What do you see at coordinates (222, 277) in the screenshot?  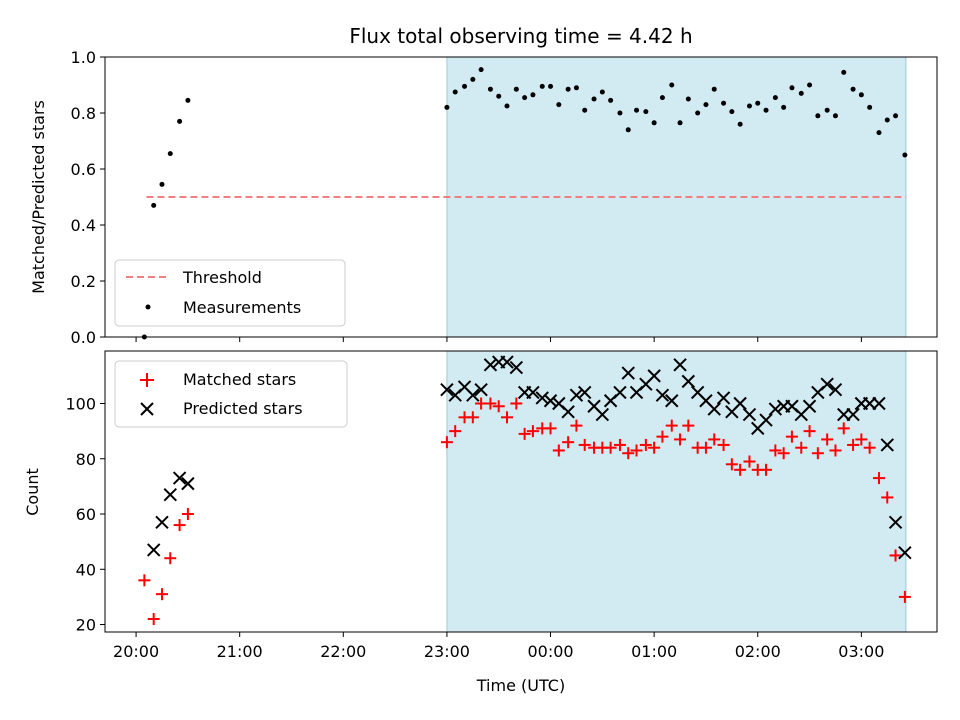 I see `legend-threshold-label: Threshold` at bounding box center [222, 277].